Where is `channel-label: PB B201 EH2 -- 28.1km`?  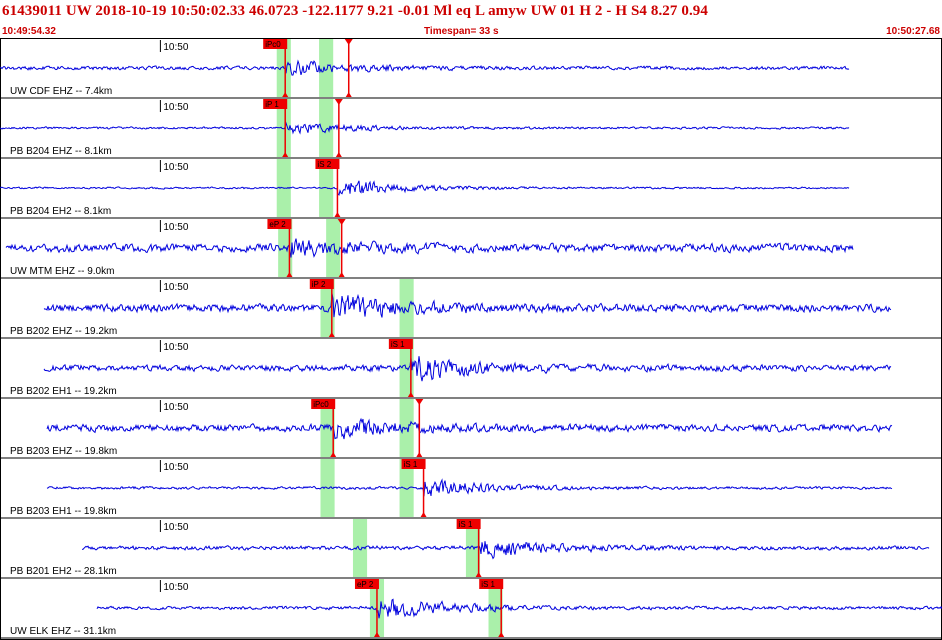 channel-label: PB B201 EH2 -- 28.1km is located at coordinates (63, 571).